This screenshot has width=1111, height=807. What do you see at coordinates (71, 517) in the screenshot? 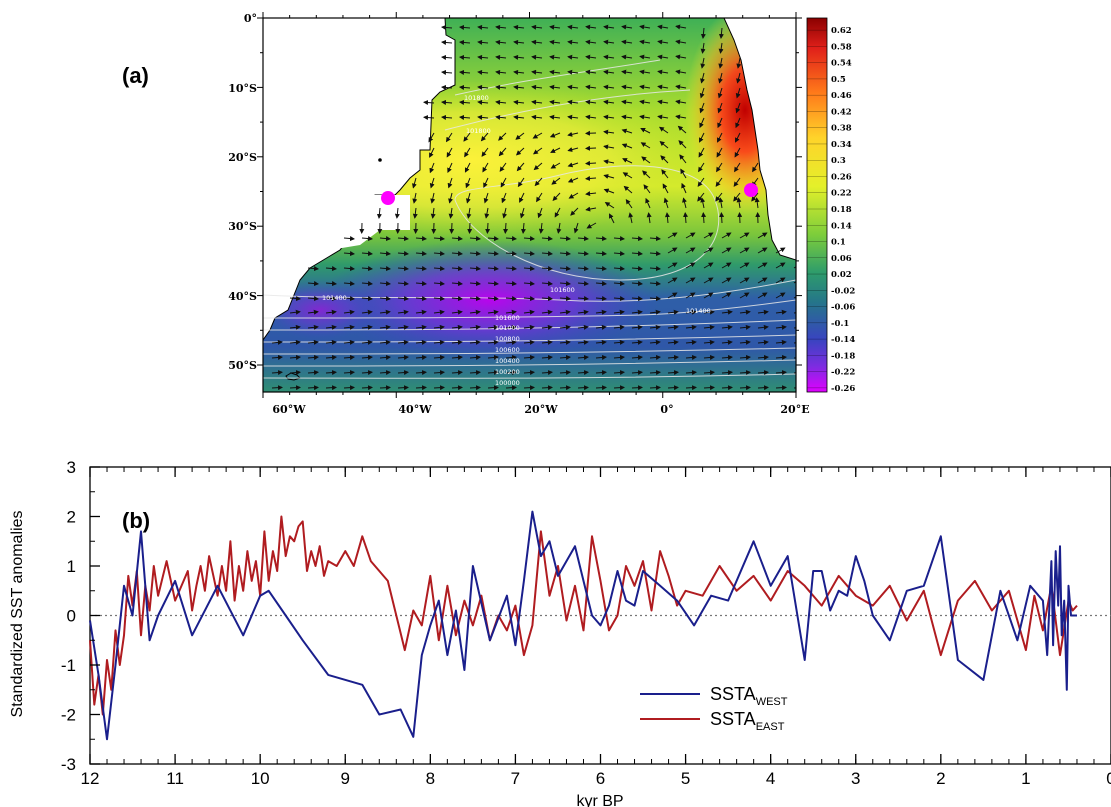
I see `y-tick-label: 2` at bounding box center [71, 517].